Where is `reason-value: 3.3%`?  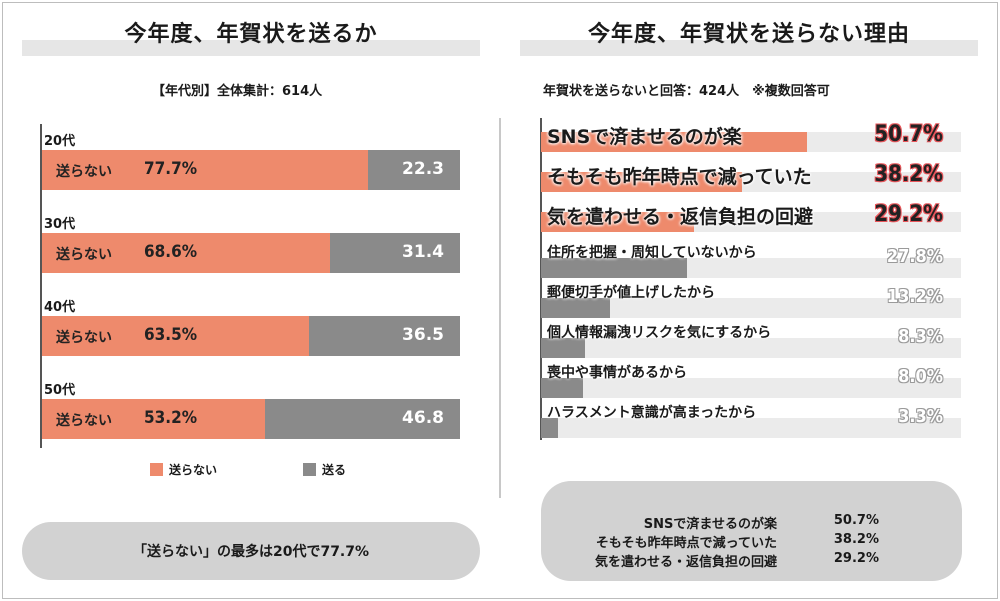
reason-value: 3.3% is located at coordinates (920, 416).